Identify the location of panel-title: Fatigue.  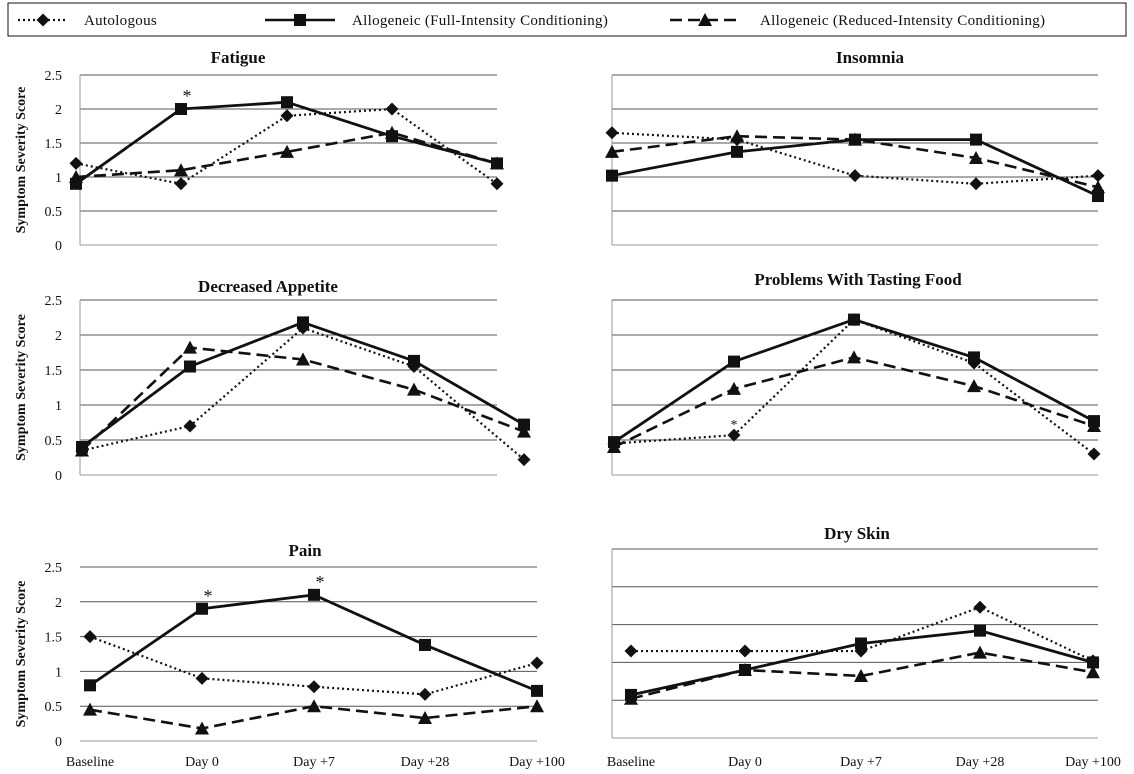
(238, 57).